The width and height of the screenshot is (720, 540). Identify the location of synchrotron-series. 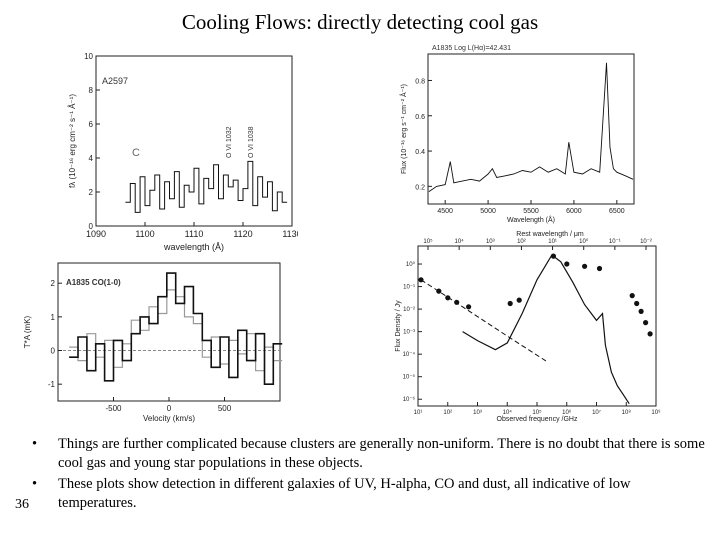
(483, 320).